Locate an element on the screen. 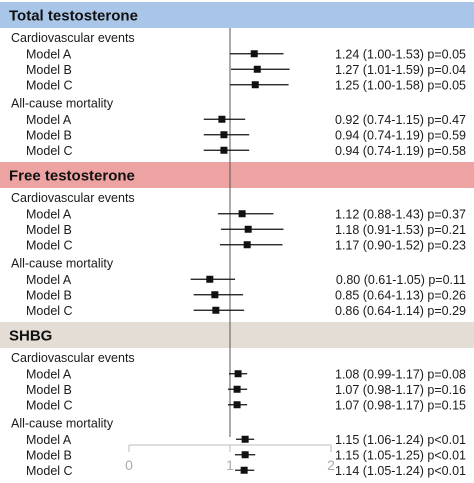 This screenshot has width=474, height=483. estimate-ci-text: 1.27 (1.01-1.59) p=0.04 is located at coordinates (400, 70).